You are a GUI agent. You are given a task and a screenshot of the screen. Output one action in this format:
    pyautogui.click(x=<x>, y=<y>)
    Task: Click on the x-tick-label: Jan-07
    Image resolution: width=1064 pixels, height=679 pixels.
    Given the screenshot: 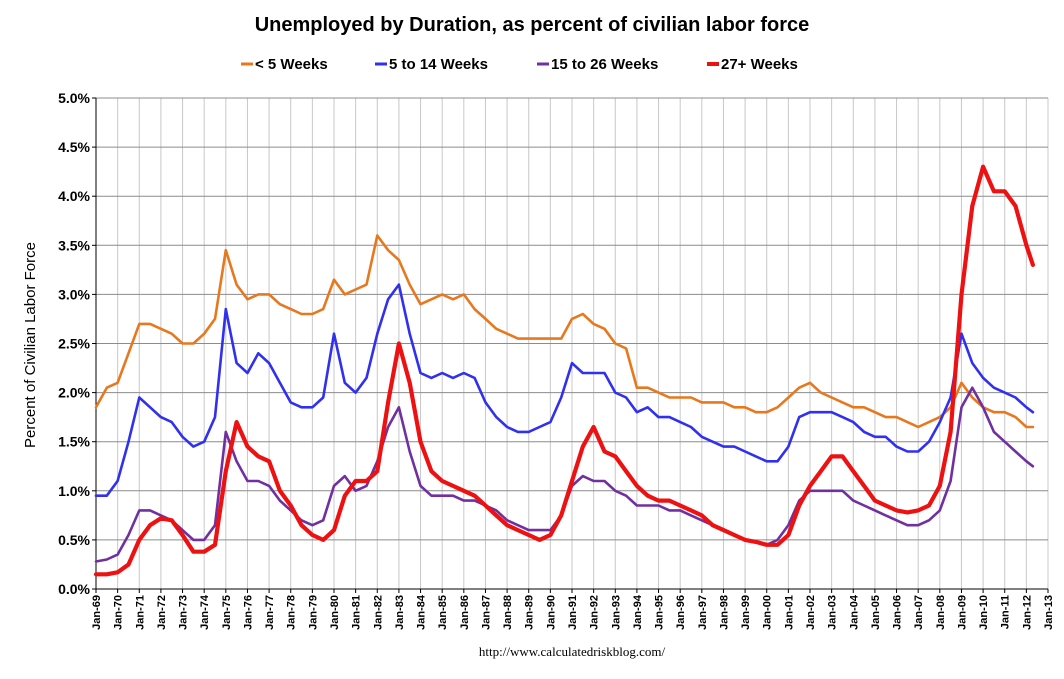 What is the action you would take?
    pyautogui.click(x=919, y=612)
    